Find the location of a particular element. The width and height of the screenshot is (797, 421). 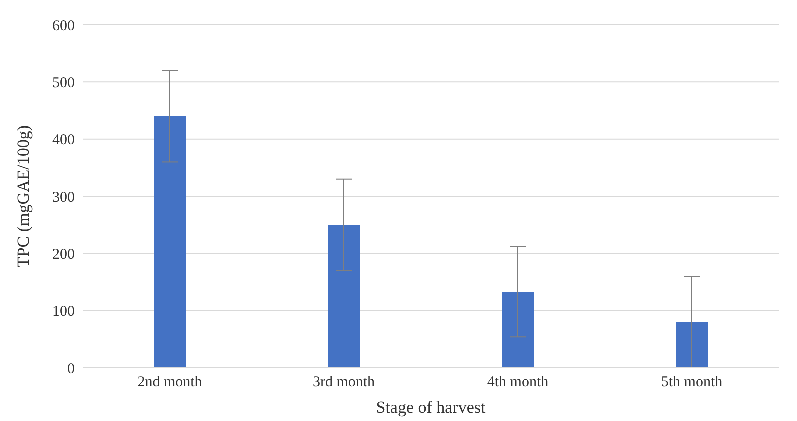

x-tick-label: 4th month is located at coordinates (518, 382).